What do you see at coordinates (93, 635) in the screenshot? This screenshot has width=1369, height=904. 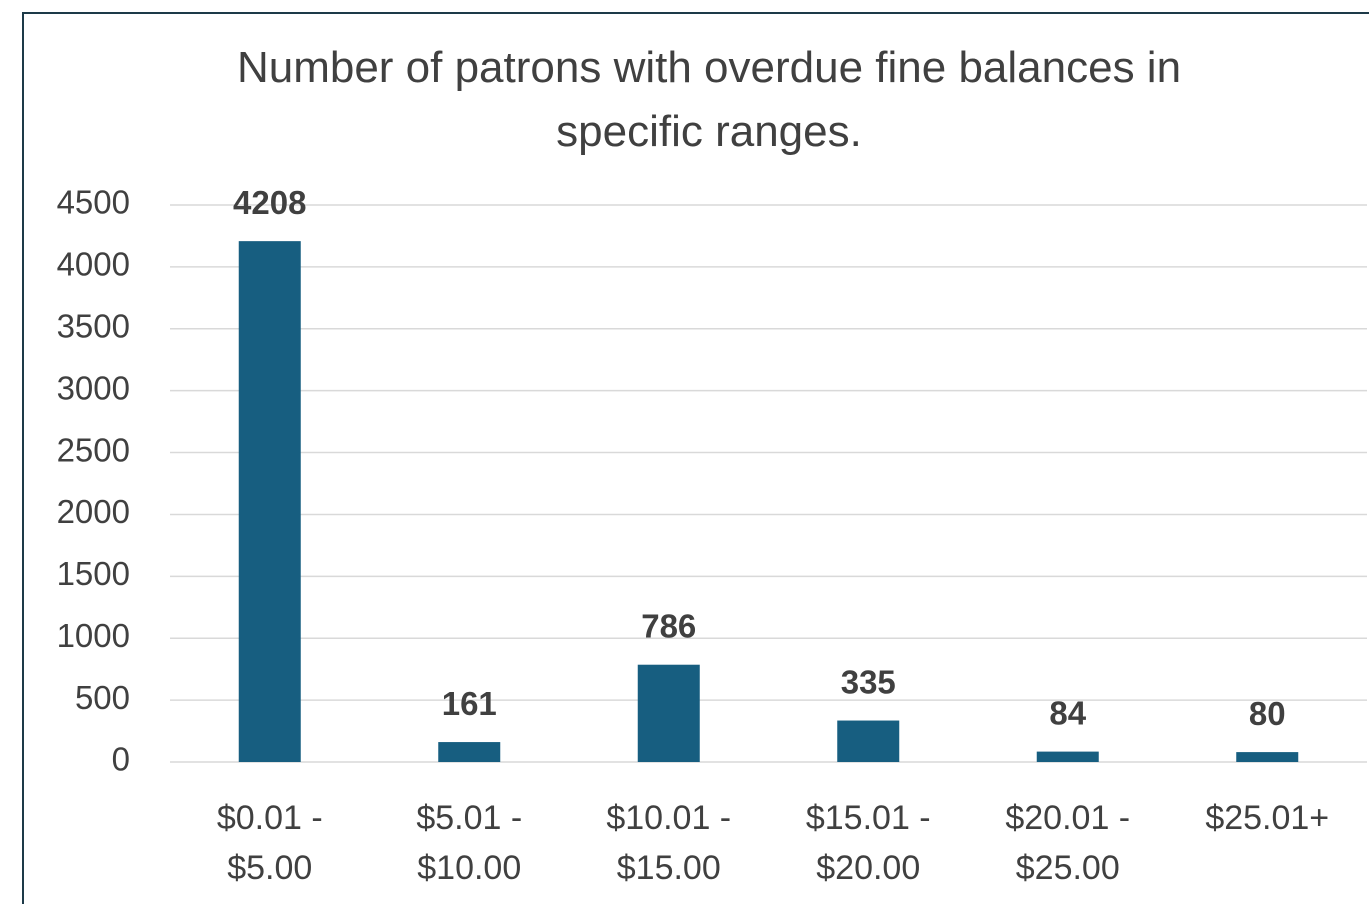 I see `y-tick-label: 1000` at bounding box center [93, 635].